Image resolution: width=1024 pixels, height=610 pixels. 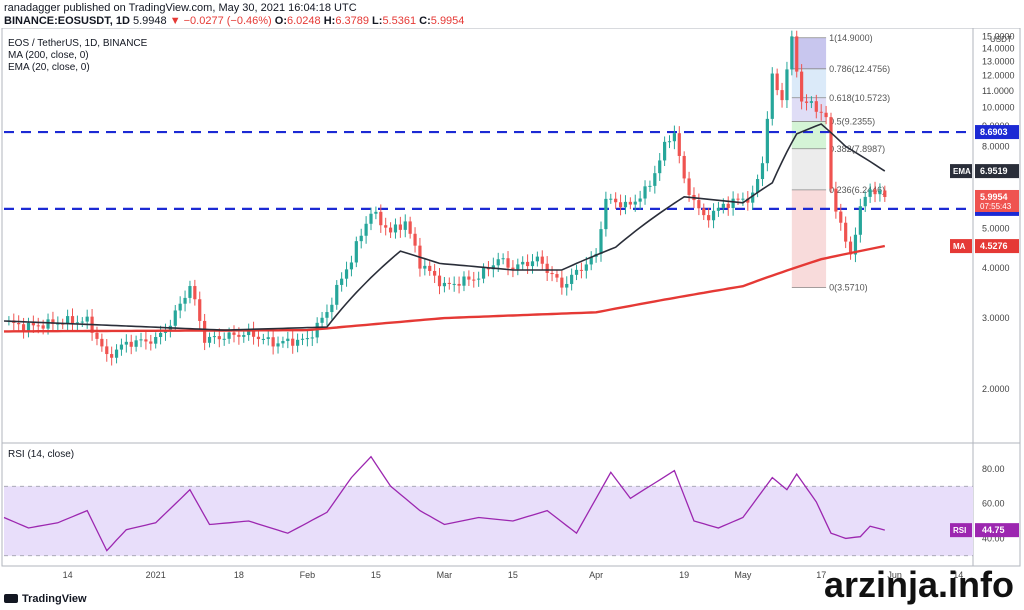 I want to click on time-tick-label: Apr, so click(x=596, y=575).